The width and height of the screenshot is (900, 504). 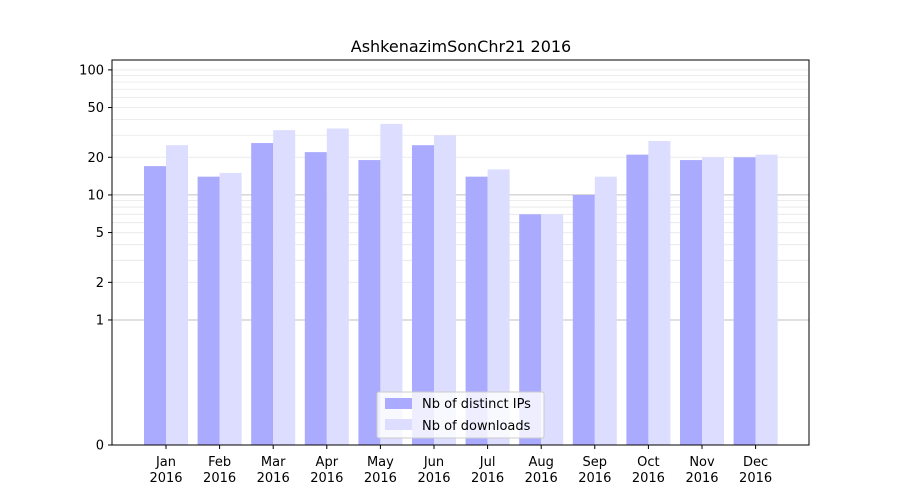 What do you see at coordinates (398, 424) in the screenshot?
I see `legend-swatch-downloads` at bounding box center [398, 424].